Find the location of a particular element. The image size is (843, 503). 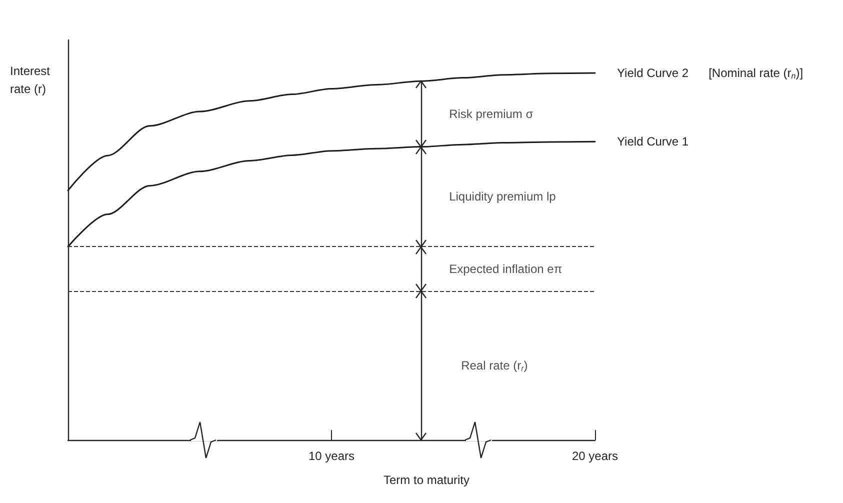

annotation: Risk premium σ is located at coordinates (491, 113).